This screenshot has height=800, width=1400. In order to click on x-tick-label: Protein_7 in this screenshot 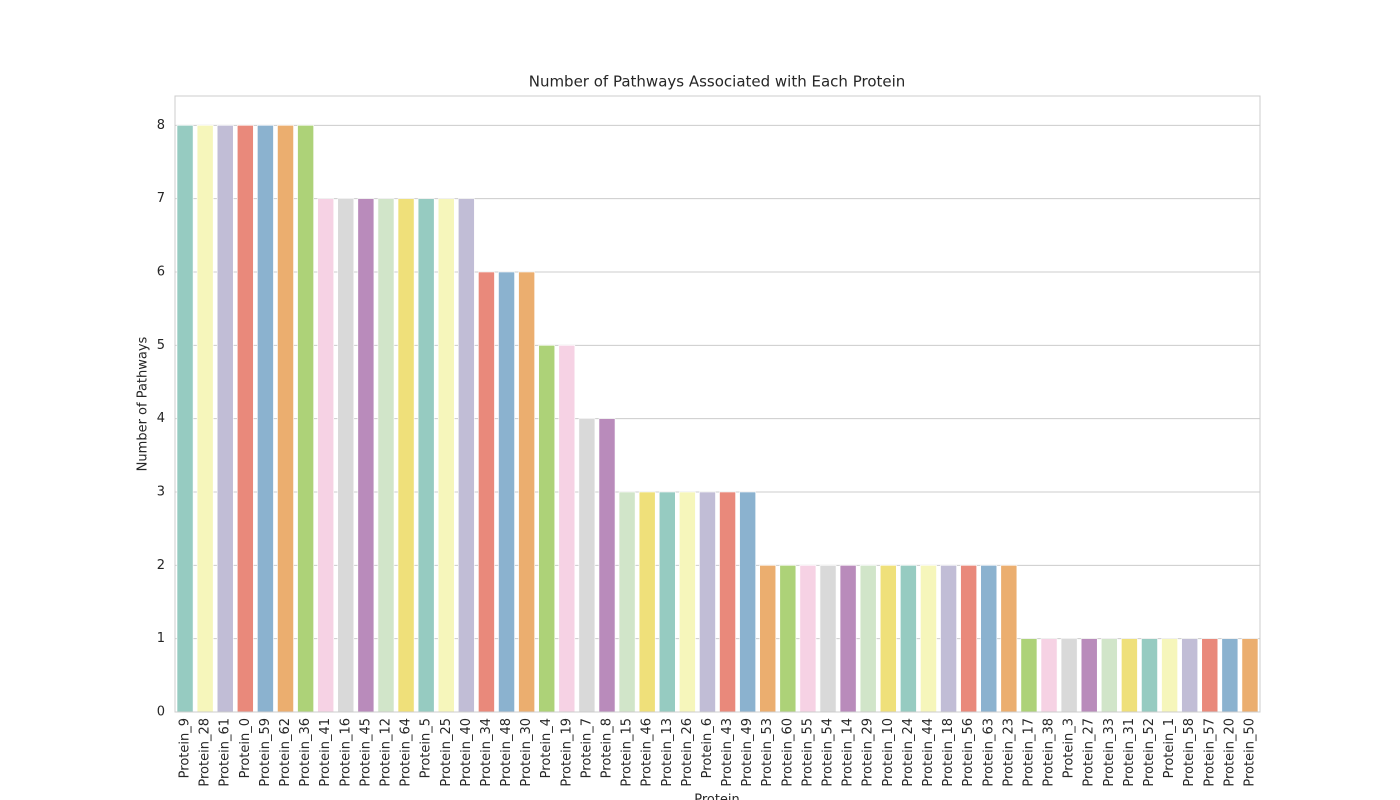, I will do `click(586, 748)`.